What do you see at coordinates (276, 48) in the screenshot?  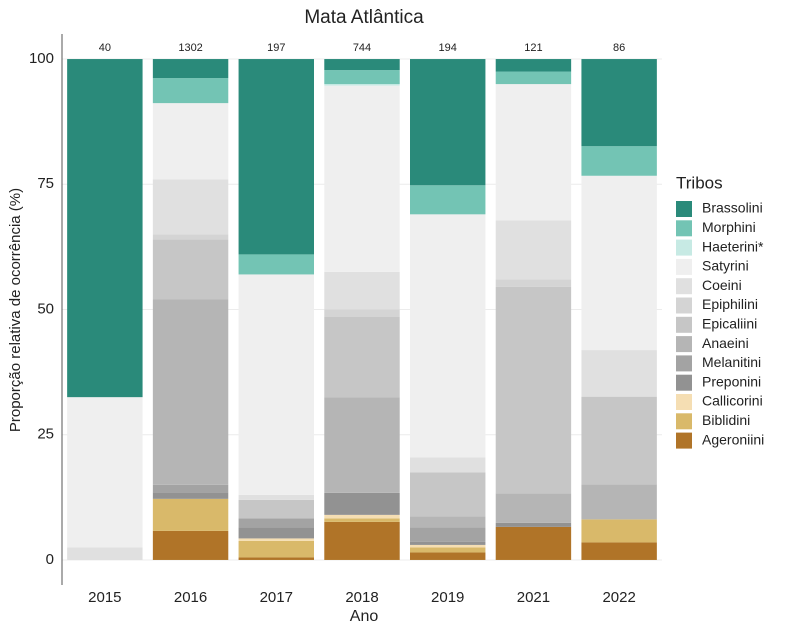 I see `total-label: 197` at bounding box center [276, 48].